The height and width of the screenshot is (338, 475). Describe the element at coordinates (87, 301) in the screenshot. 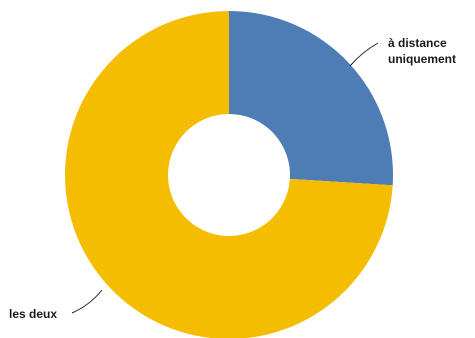

I see `leader-line-les-deux` at that location.